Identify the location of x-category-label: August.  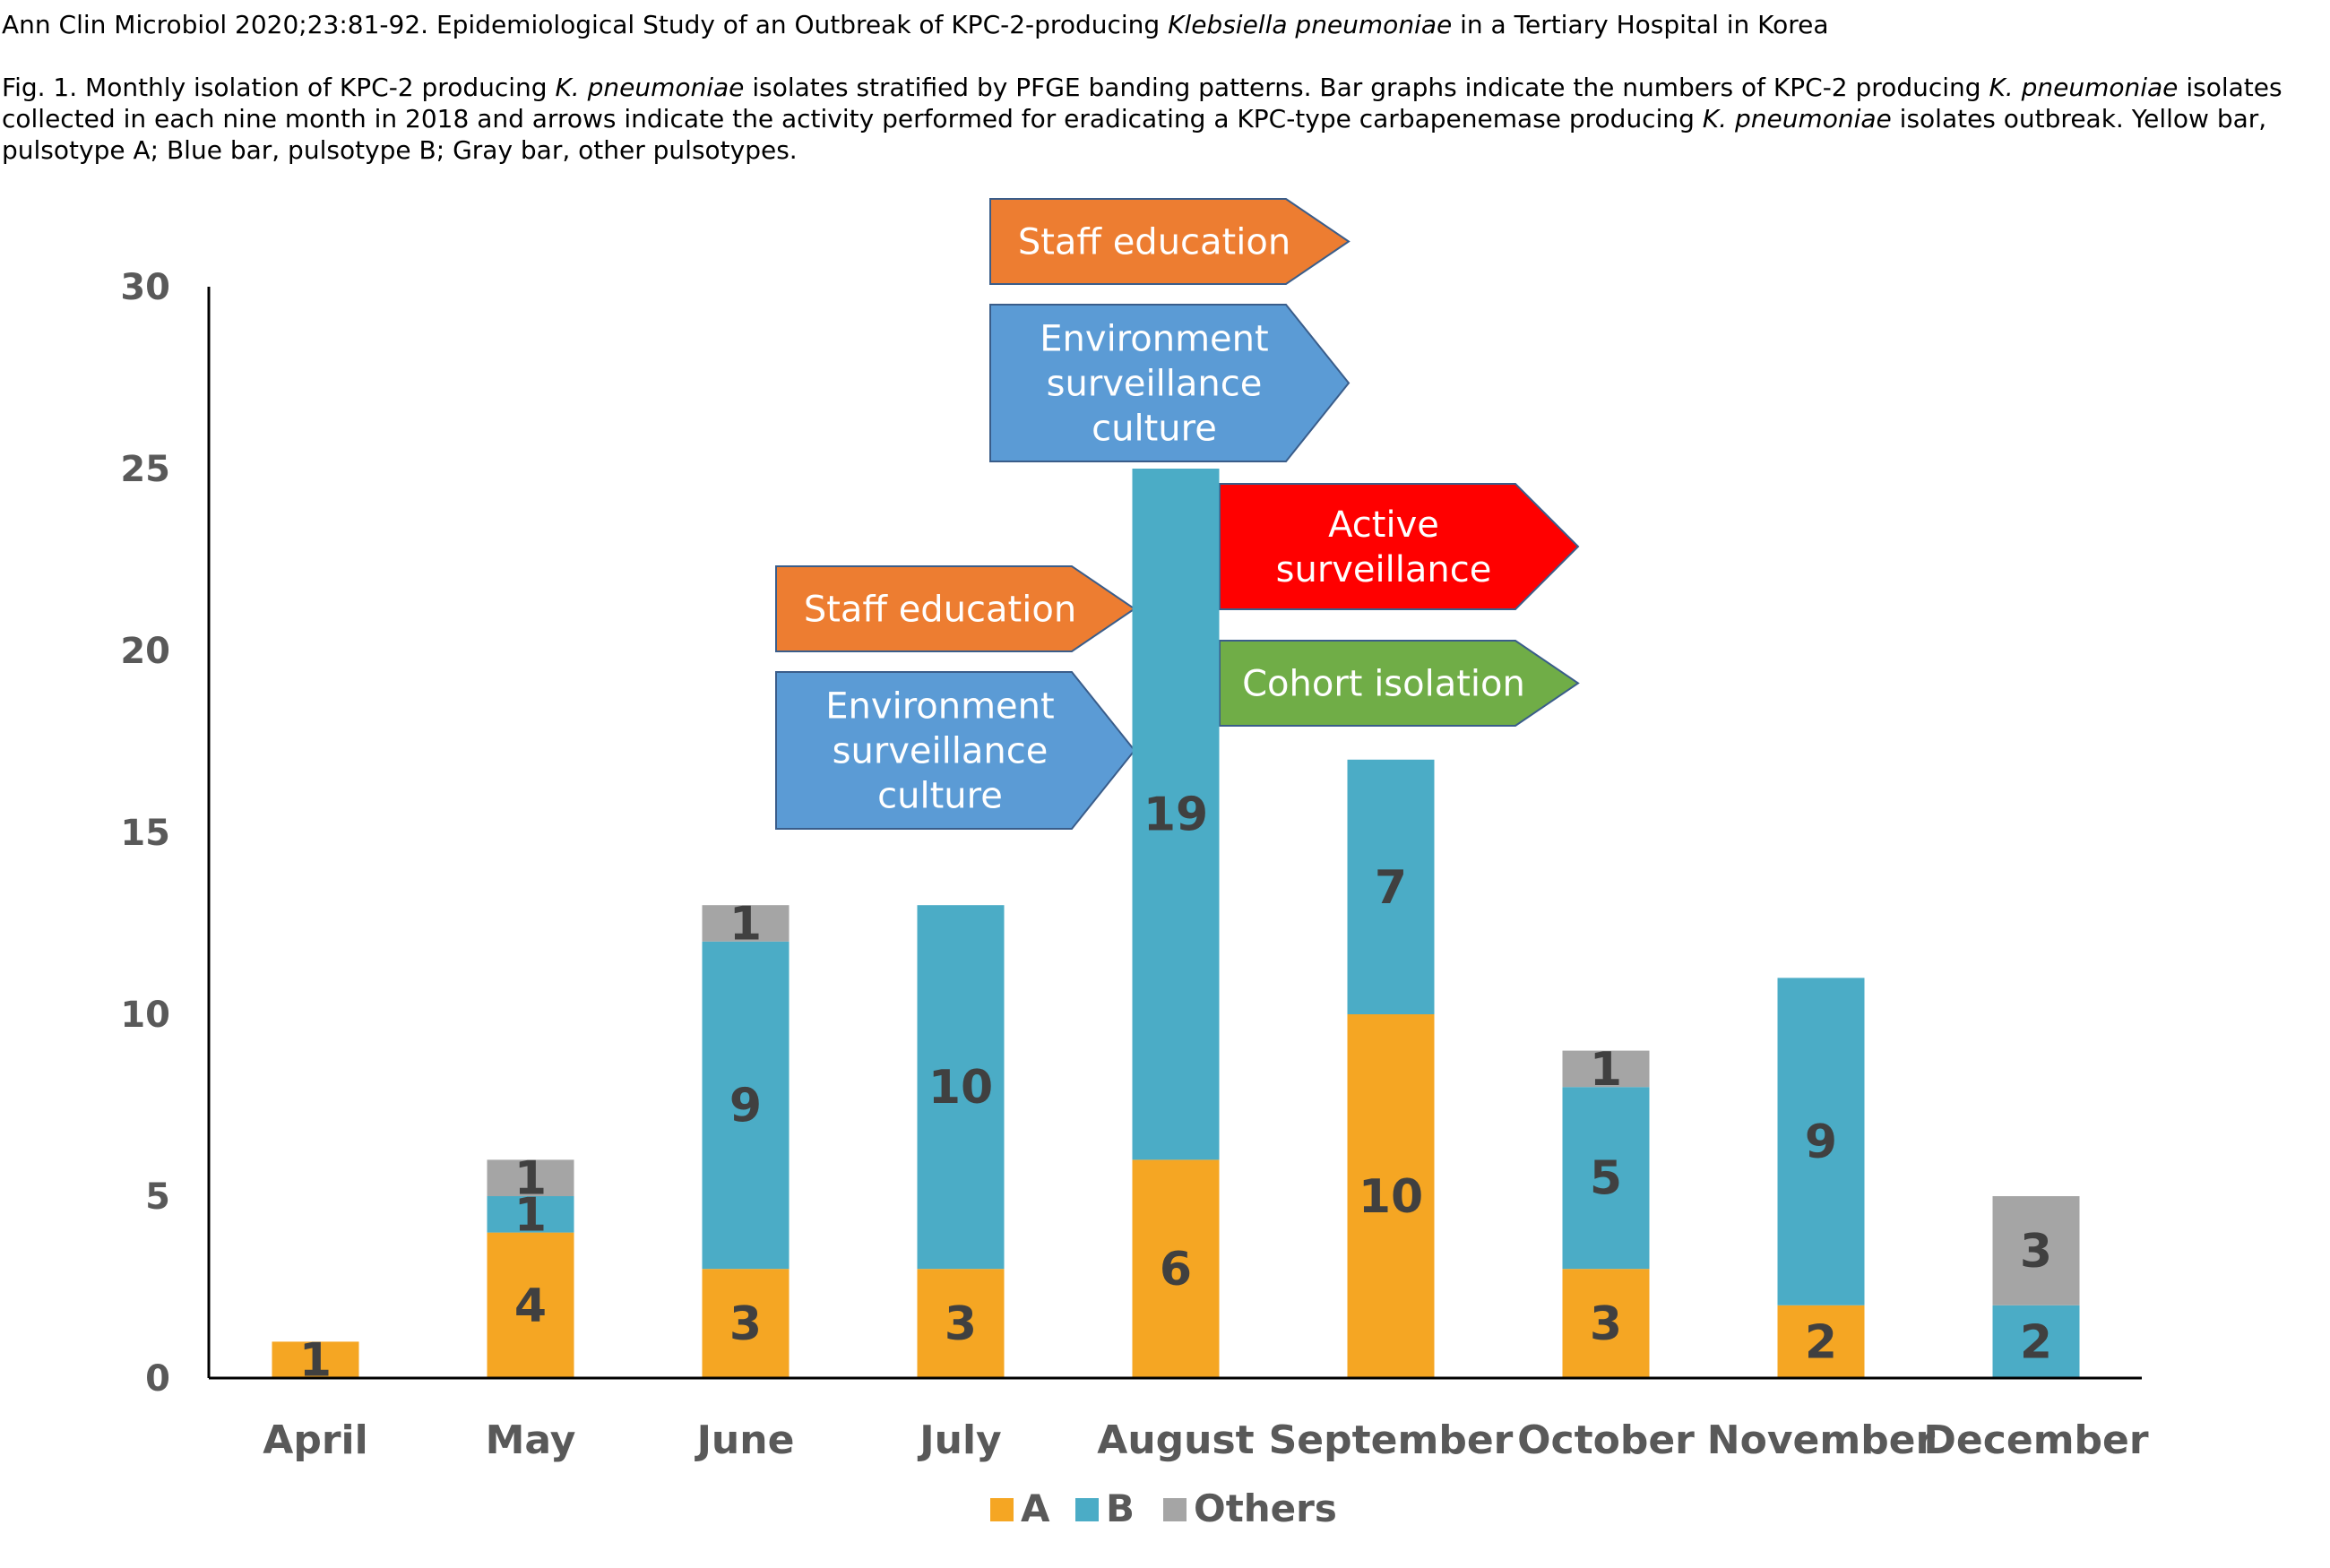
(1175, 1440).